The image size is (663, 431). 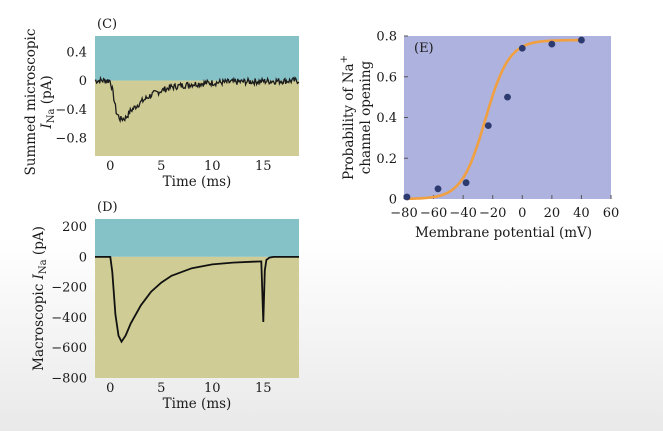 I want to click on panel-c-y-axis-label-line1: Summed microscopic, so click(x=31, y=102).